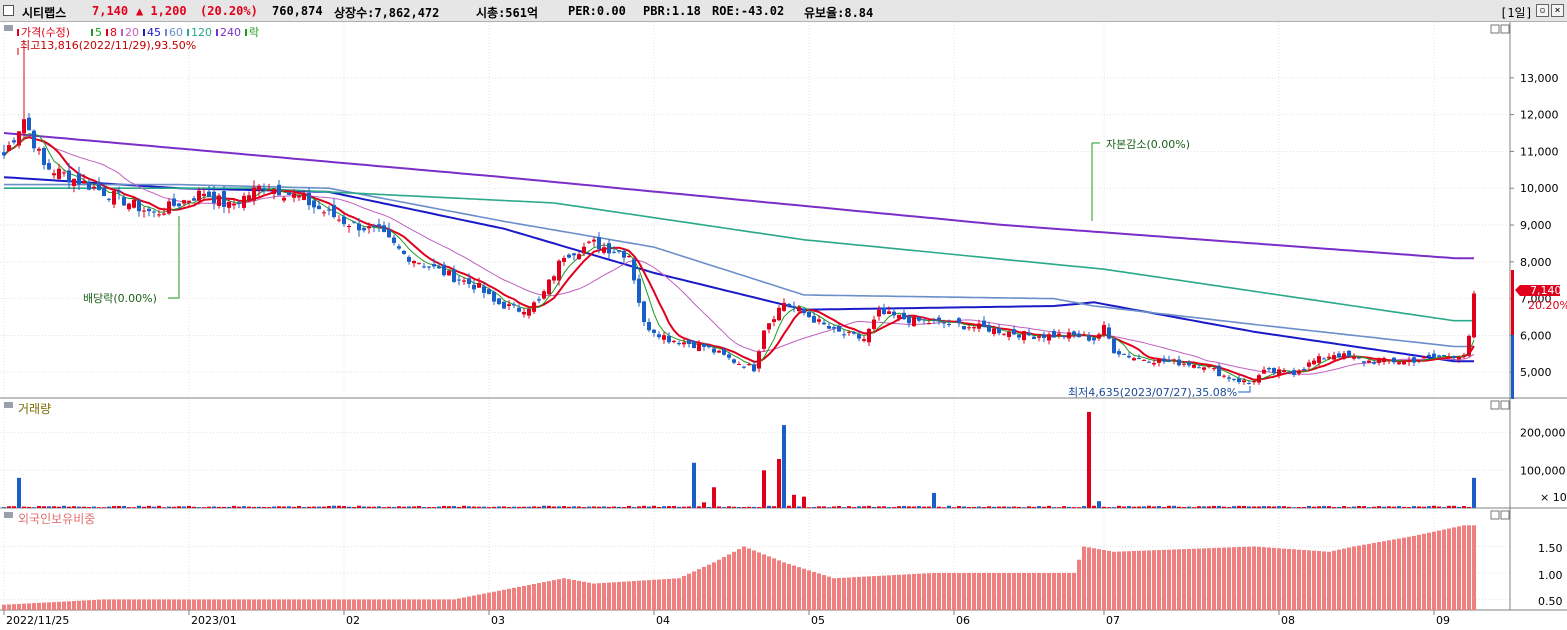 This screenshot has width=1567, height=630. What do you see at coordinates (8, 405) in the screenshot?
I see `volume-panel-menu-icon` at bounding box center [8, 405].